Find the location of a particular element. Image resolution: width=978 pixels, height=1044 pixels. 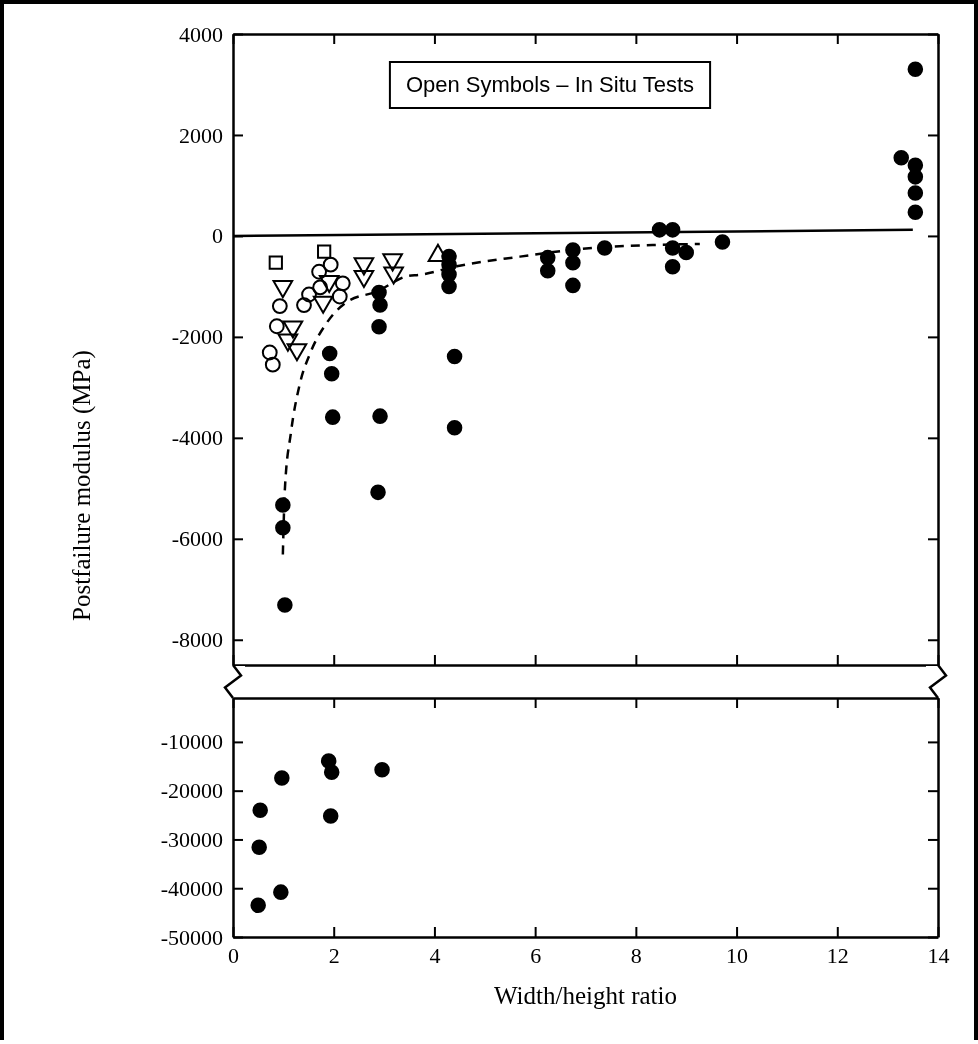

x-tick-label: 0 is located at coordinates (233, 955).